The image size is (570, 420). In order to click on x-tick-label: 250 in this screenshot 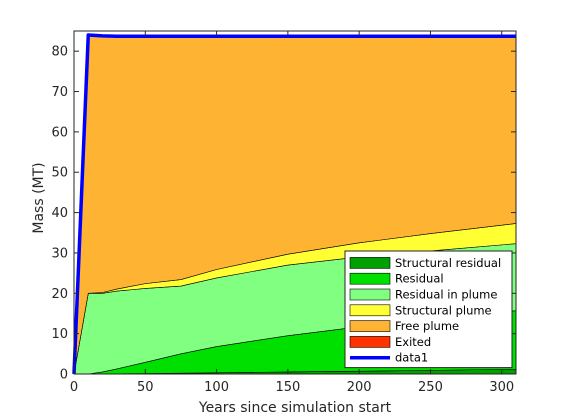, I will do `click(430, 387)`.